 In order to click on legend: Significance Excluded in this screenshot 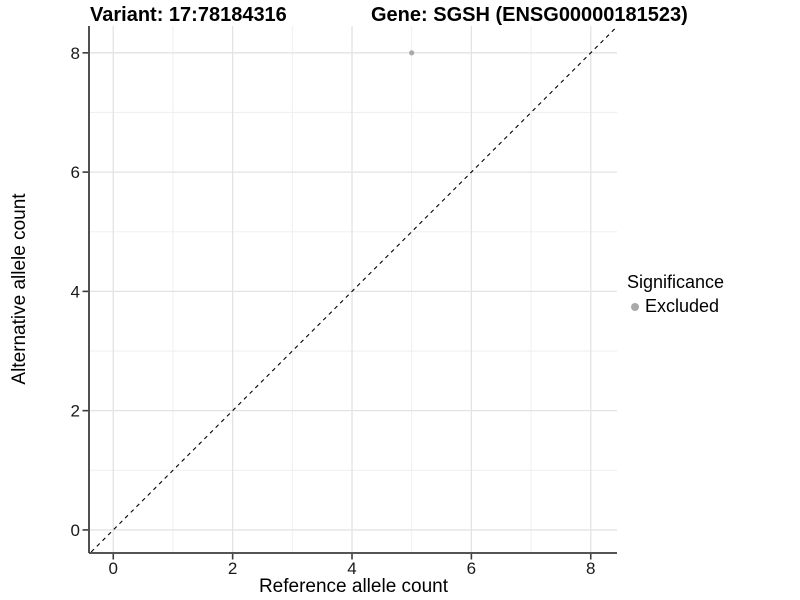, I will do `click(675, 294)`.